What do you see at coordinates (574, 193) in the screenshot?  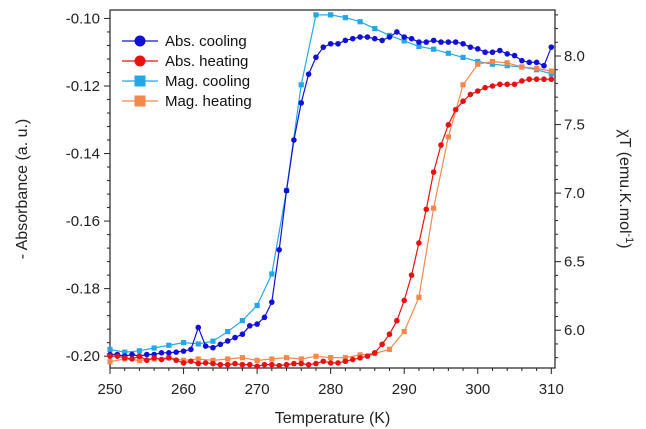 I see `y-right-tick-label: 7.0` at bounding box center [574, 193].